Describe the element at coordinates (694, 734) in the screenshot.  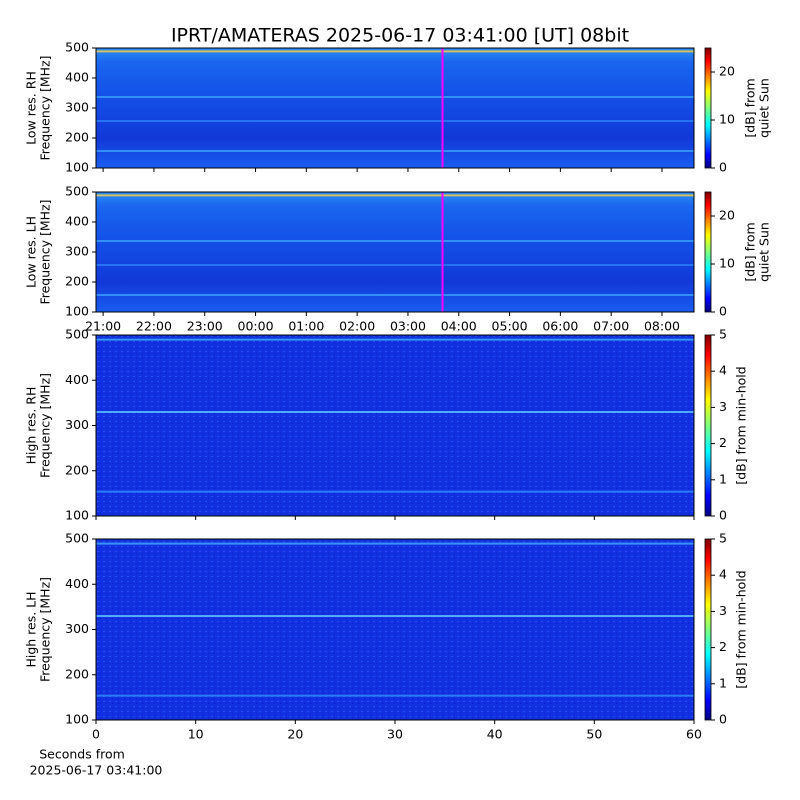
I see `x-tick-label: 60` at that location.